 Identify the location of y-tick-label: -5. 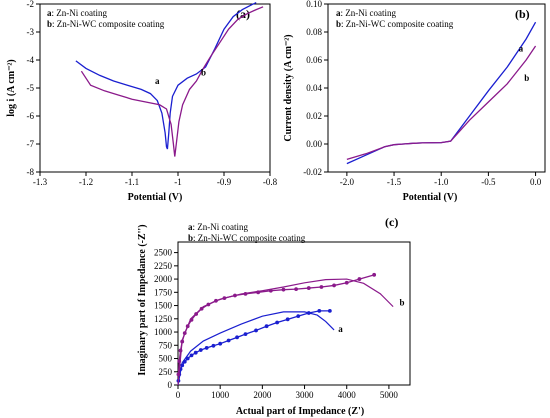
(31, 88).